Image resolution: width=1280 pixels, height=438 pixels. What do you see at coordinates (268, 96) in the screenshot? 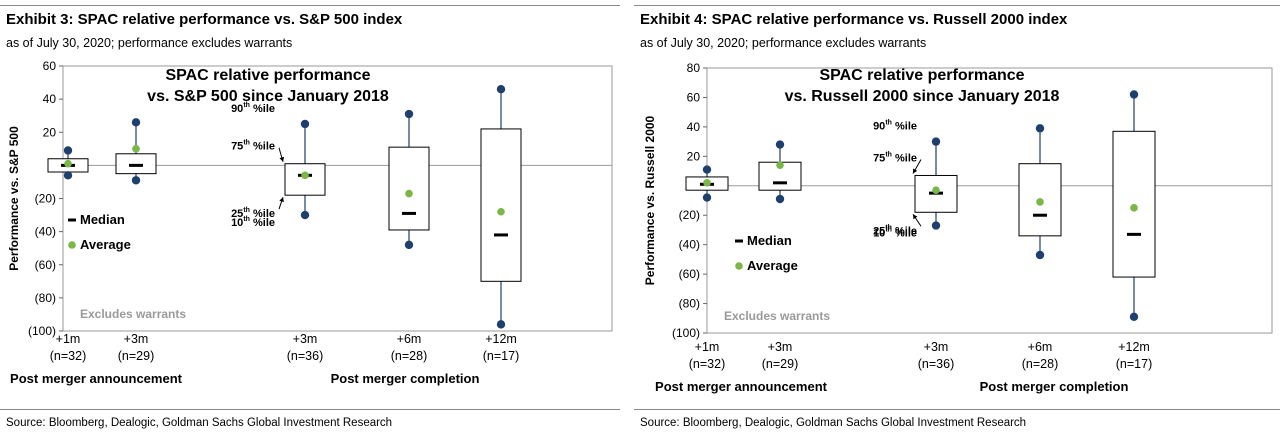
I see `chart-title-line: vs. S&P 500 since January 2018` at bounding box center [268, 96].